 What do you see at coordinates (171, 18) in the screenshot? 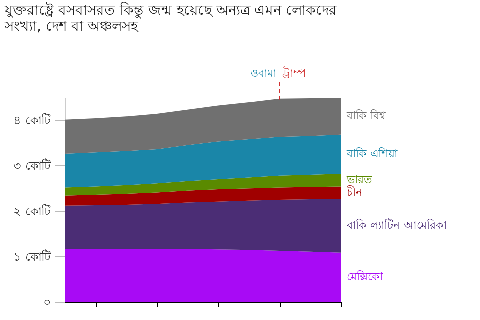
I see `chart-title: যুক্তরাষ্ট্রে বসবাসরত কিন্তু জন্ম হয়েছে অন্যত্র এমন লোকদের সংখ্যা, দেশ বা অঞ্চলসহ` at bounding box center [171, 18].